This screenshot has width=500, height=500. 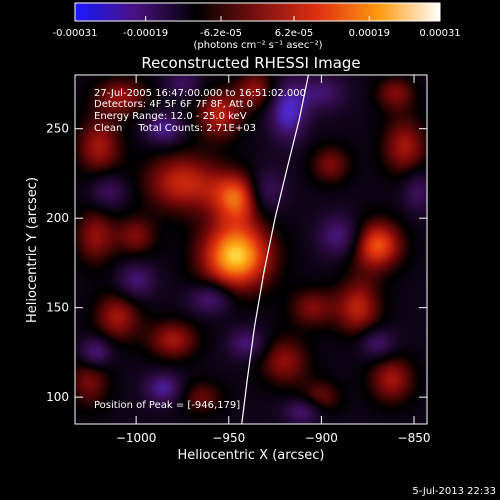 I want to click on annotation-energy-range: Energy Range: 12.0 - 25.0 keV, so click(x=170, y=116).